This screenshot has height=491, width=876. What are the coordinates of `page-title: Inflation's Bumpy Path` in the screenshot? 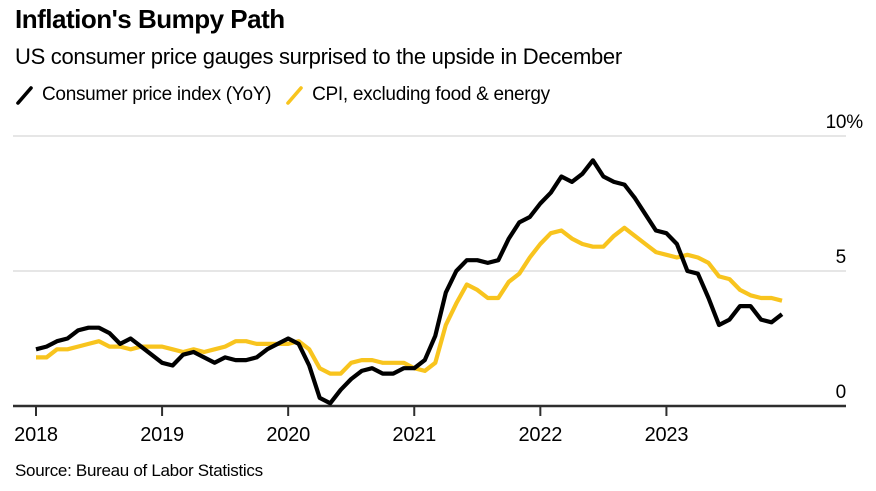 It's located at (150, 19).